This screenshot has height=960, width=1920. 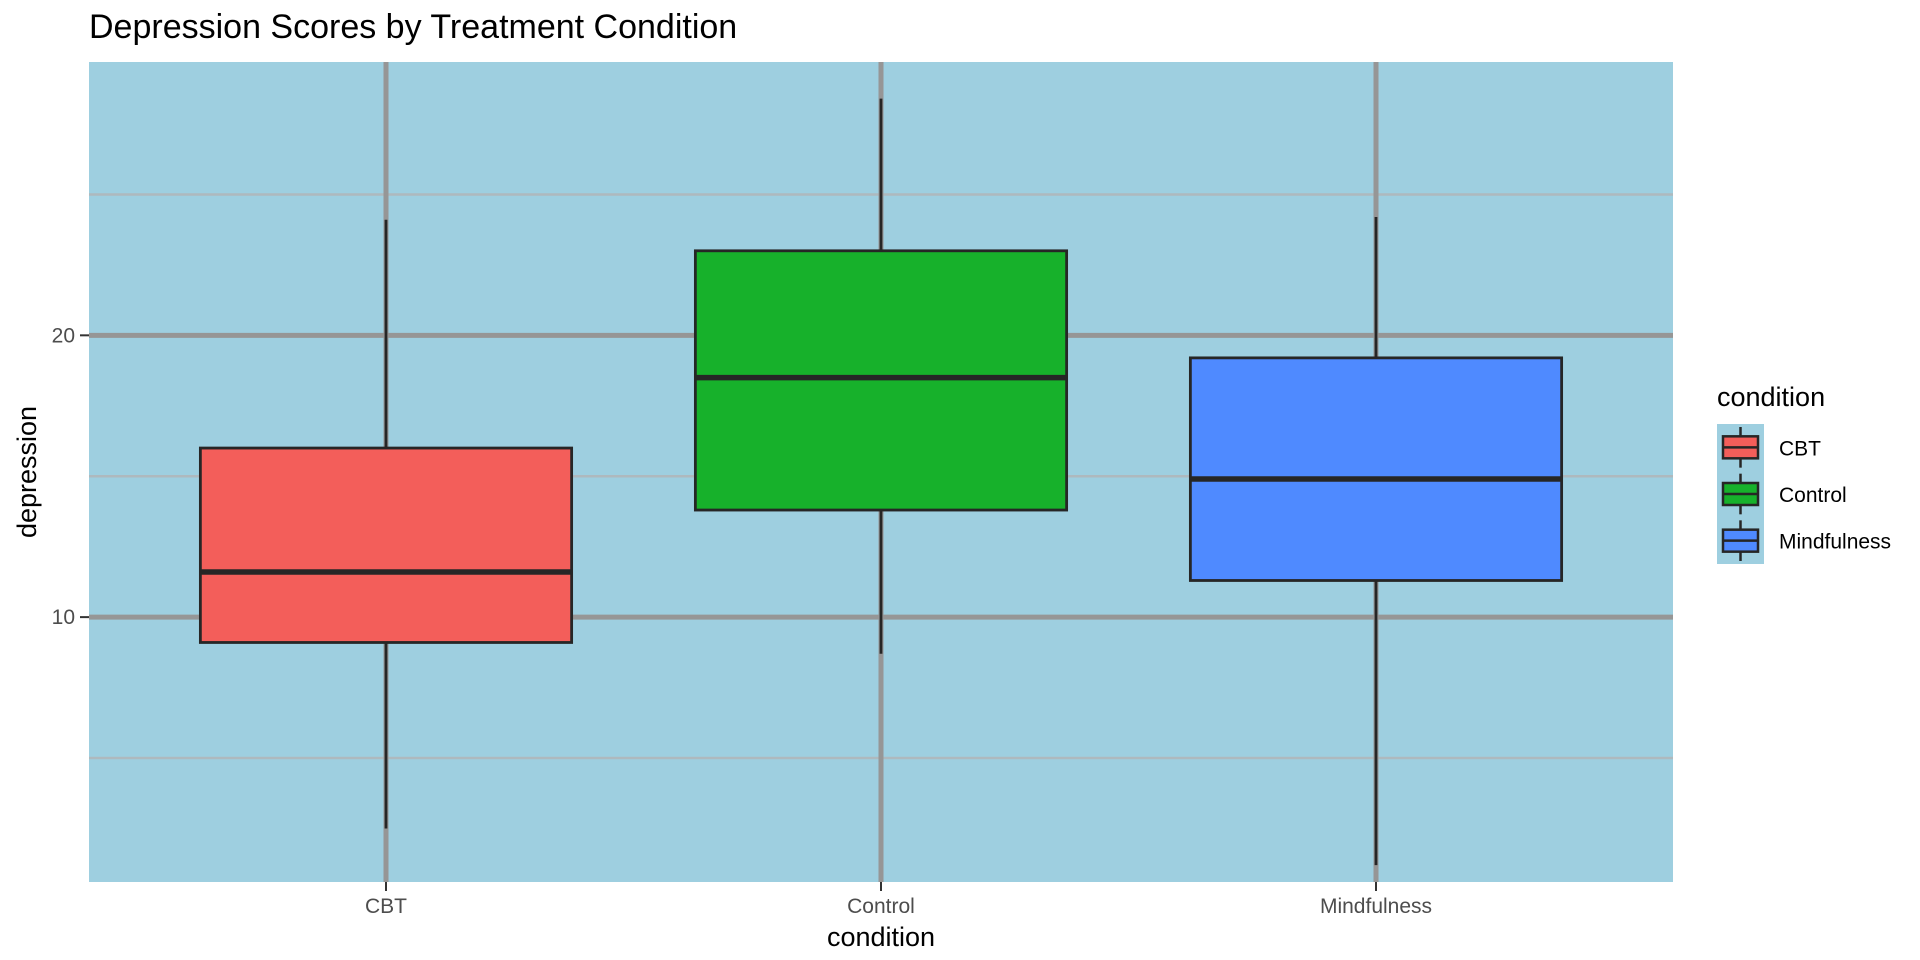 I want to click on y-tick-label: 10, so click(x=63, y=617).